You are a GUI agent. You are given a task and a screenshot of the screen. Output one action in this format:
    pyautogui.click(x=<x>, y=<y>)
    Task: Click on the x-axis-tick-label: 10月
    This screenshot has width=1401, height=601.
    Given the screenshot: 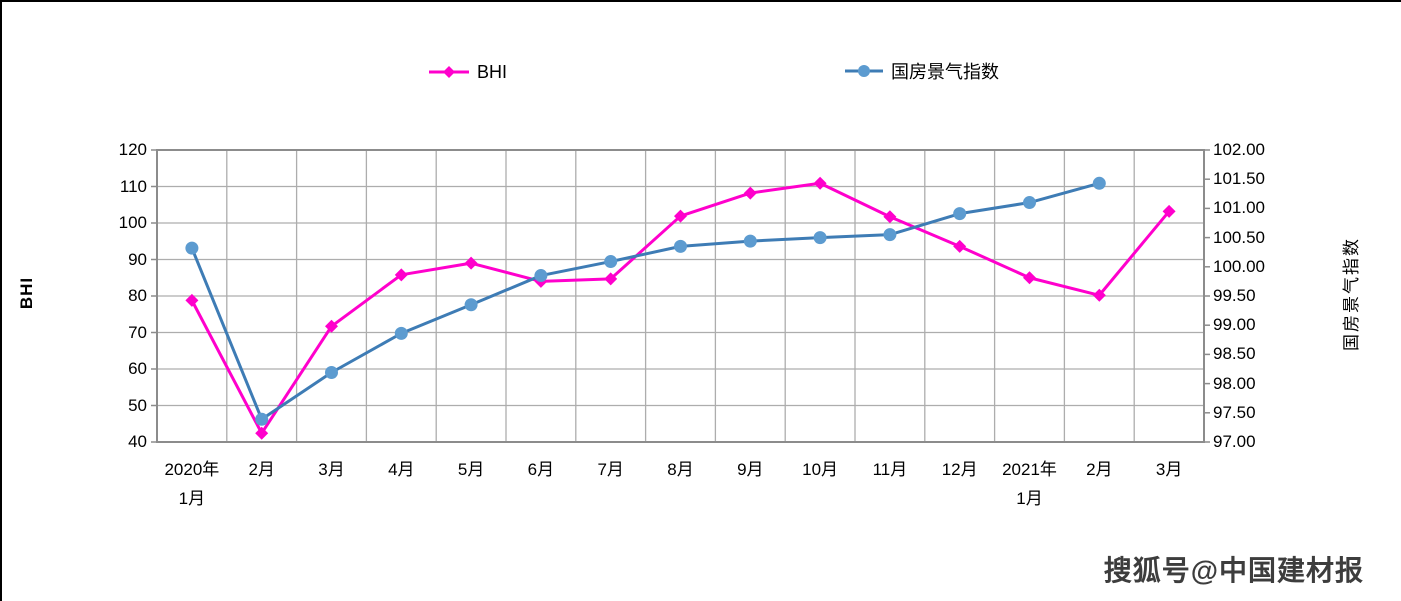 What is the action you would take?
    pyautogui.click(x=820, y=469)
    